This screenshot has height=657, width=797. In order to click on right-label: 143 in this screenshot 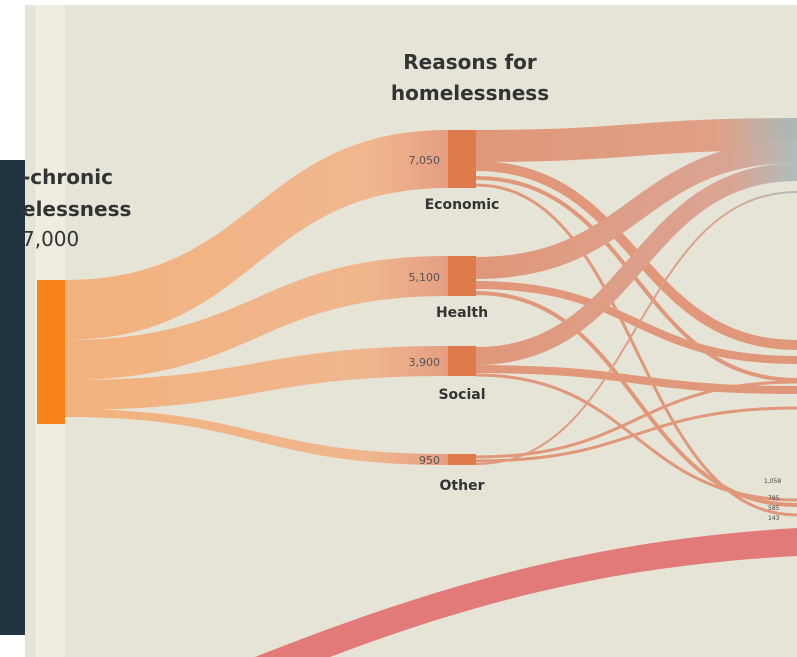, I will do `click(774, 518)`.